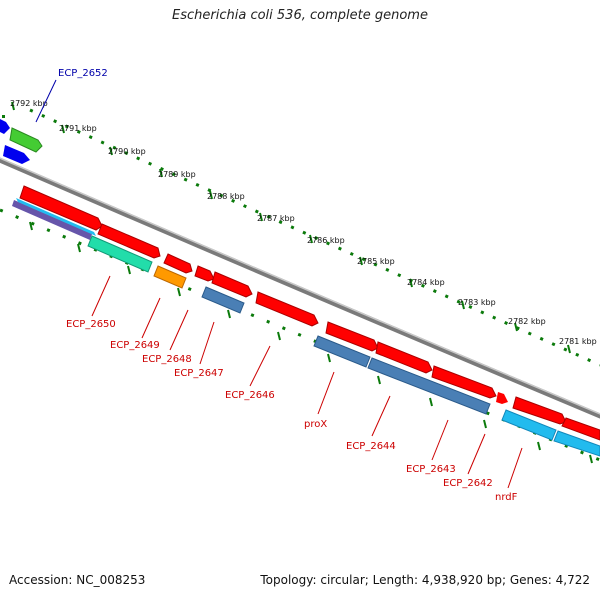 The width and height of the screenshot is (600, 600). Describe the element at coordinates (91, 324) in the screenshot. I see `gene-label-ecp-2650: ECP_2650` at that location.